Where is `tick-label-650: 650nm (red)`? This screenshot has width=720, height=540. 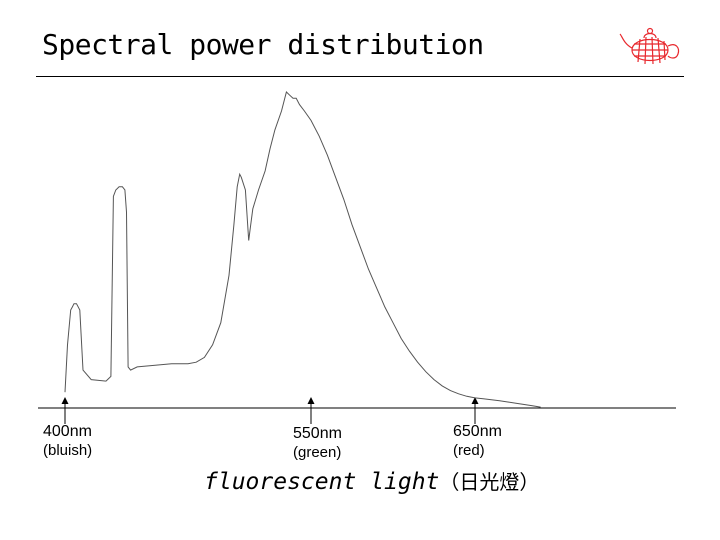
tick-label-650: 650nm (red) is located at coordinates (477, 441).